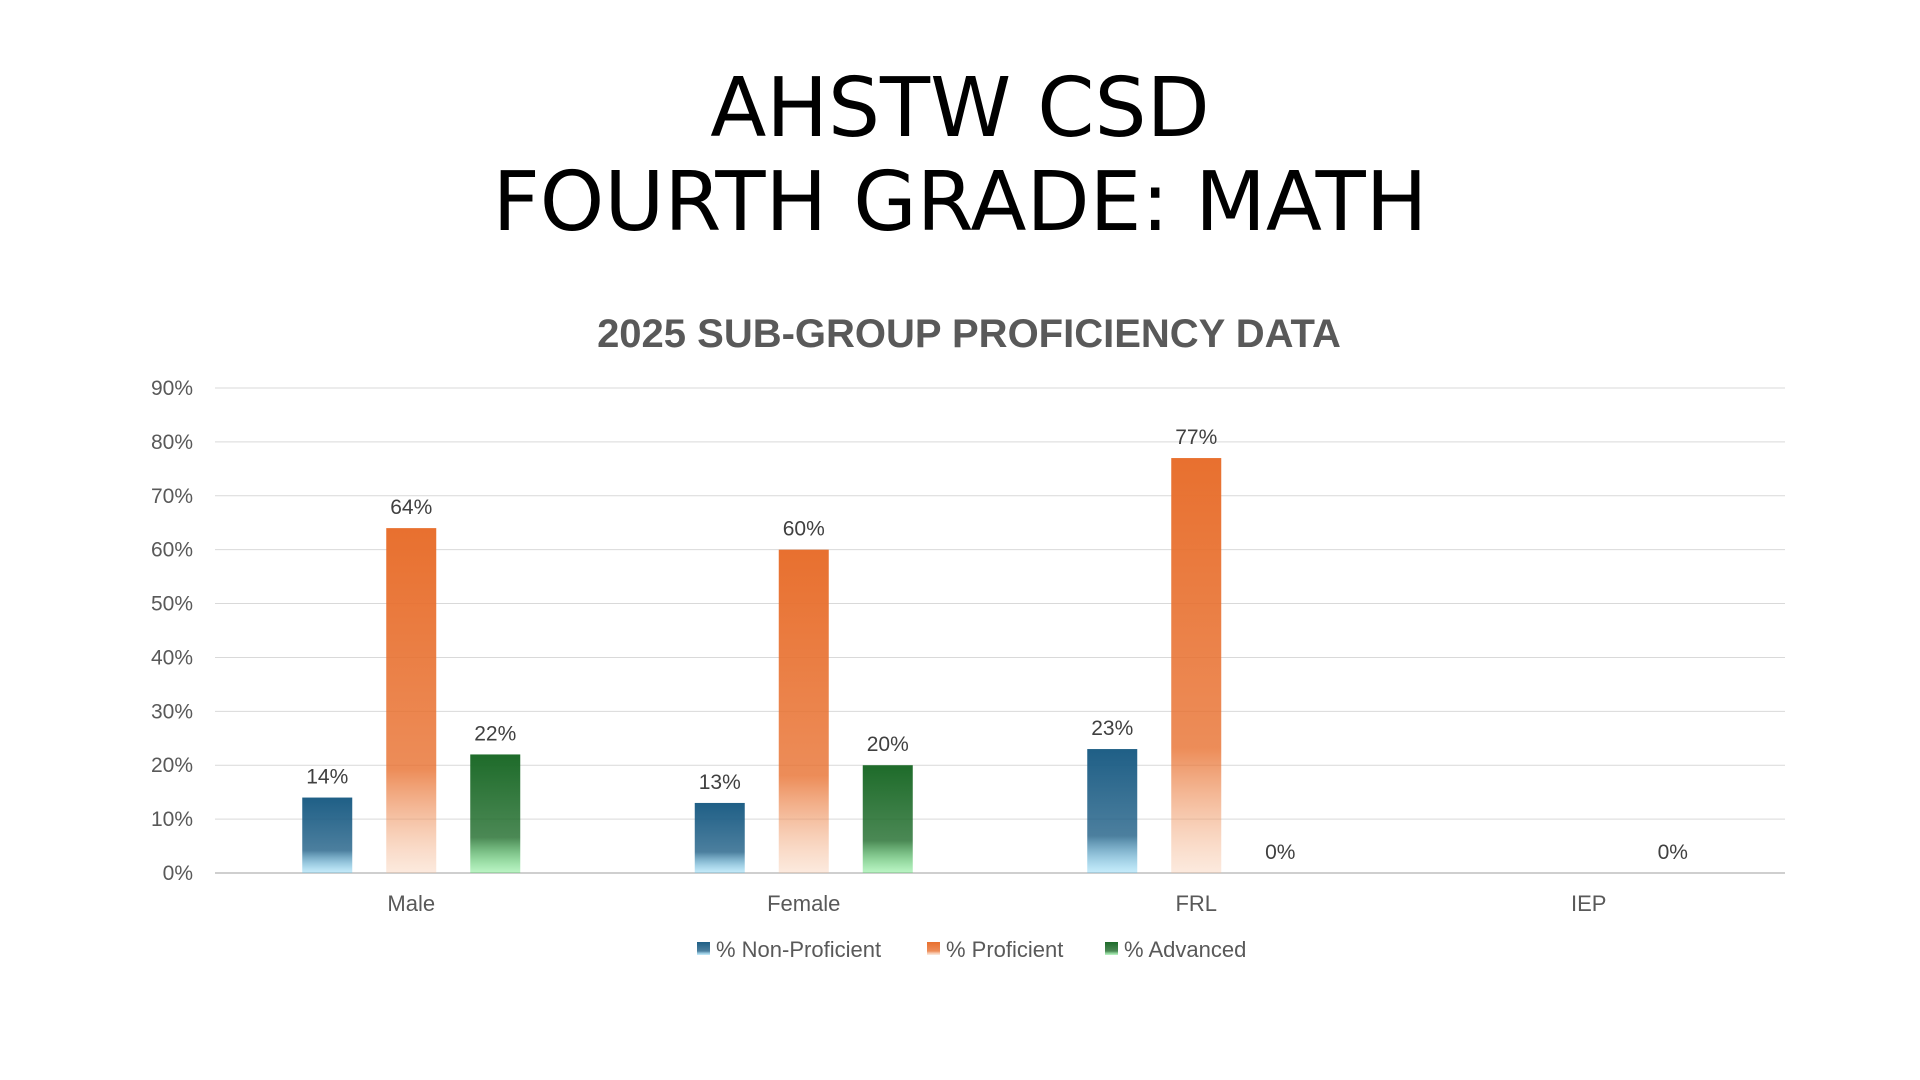 The image size is (1920, 1080). I want to click on x-tick-label: Male, so click(411, 903).